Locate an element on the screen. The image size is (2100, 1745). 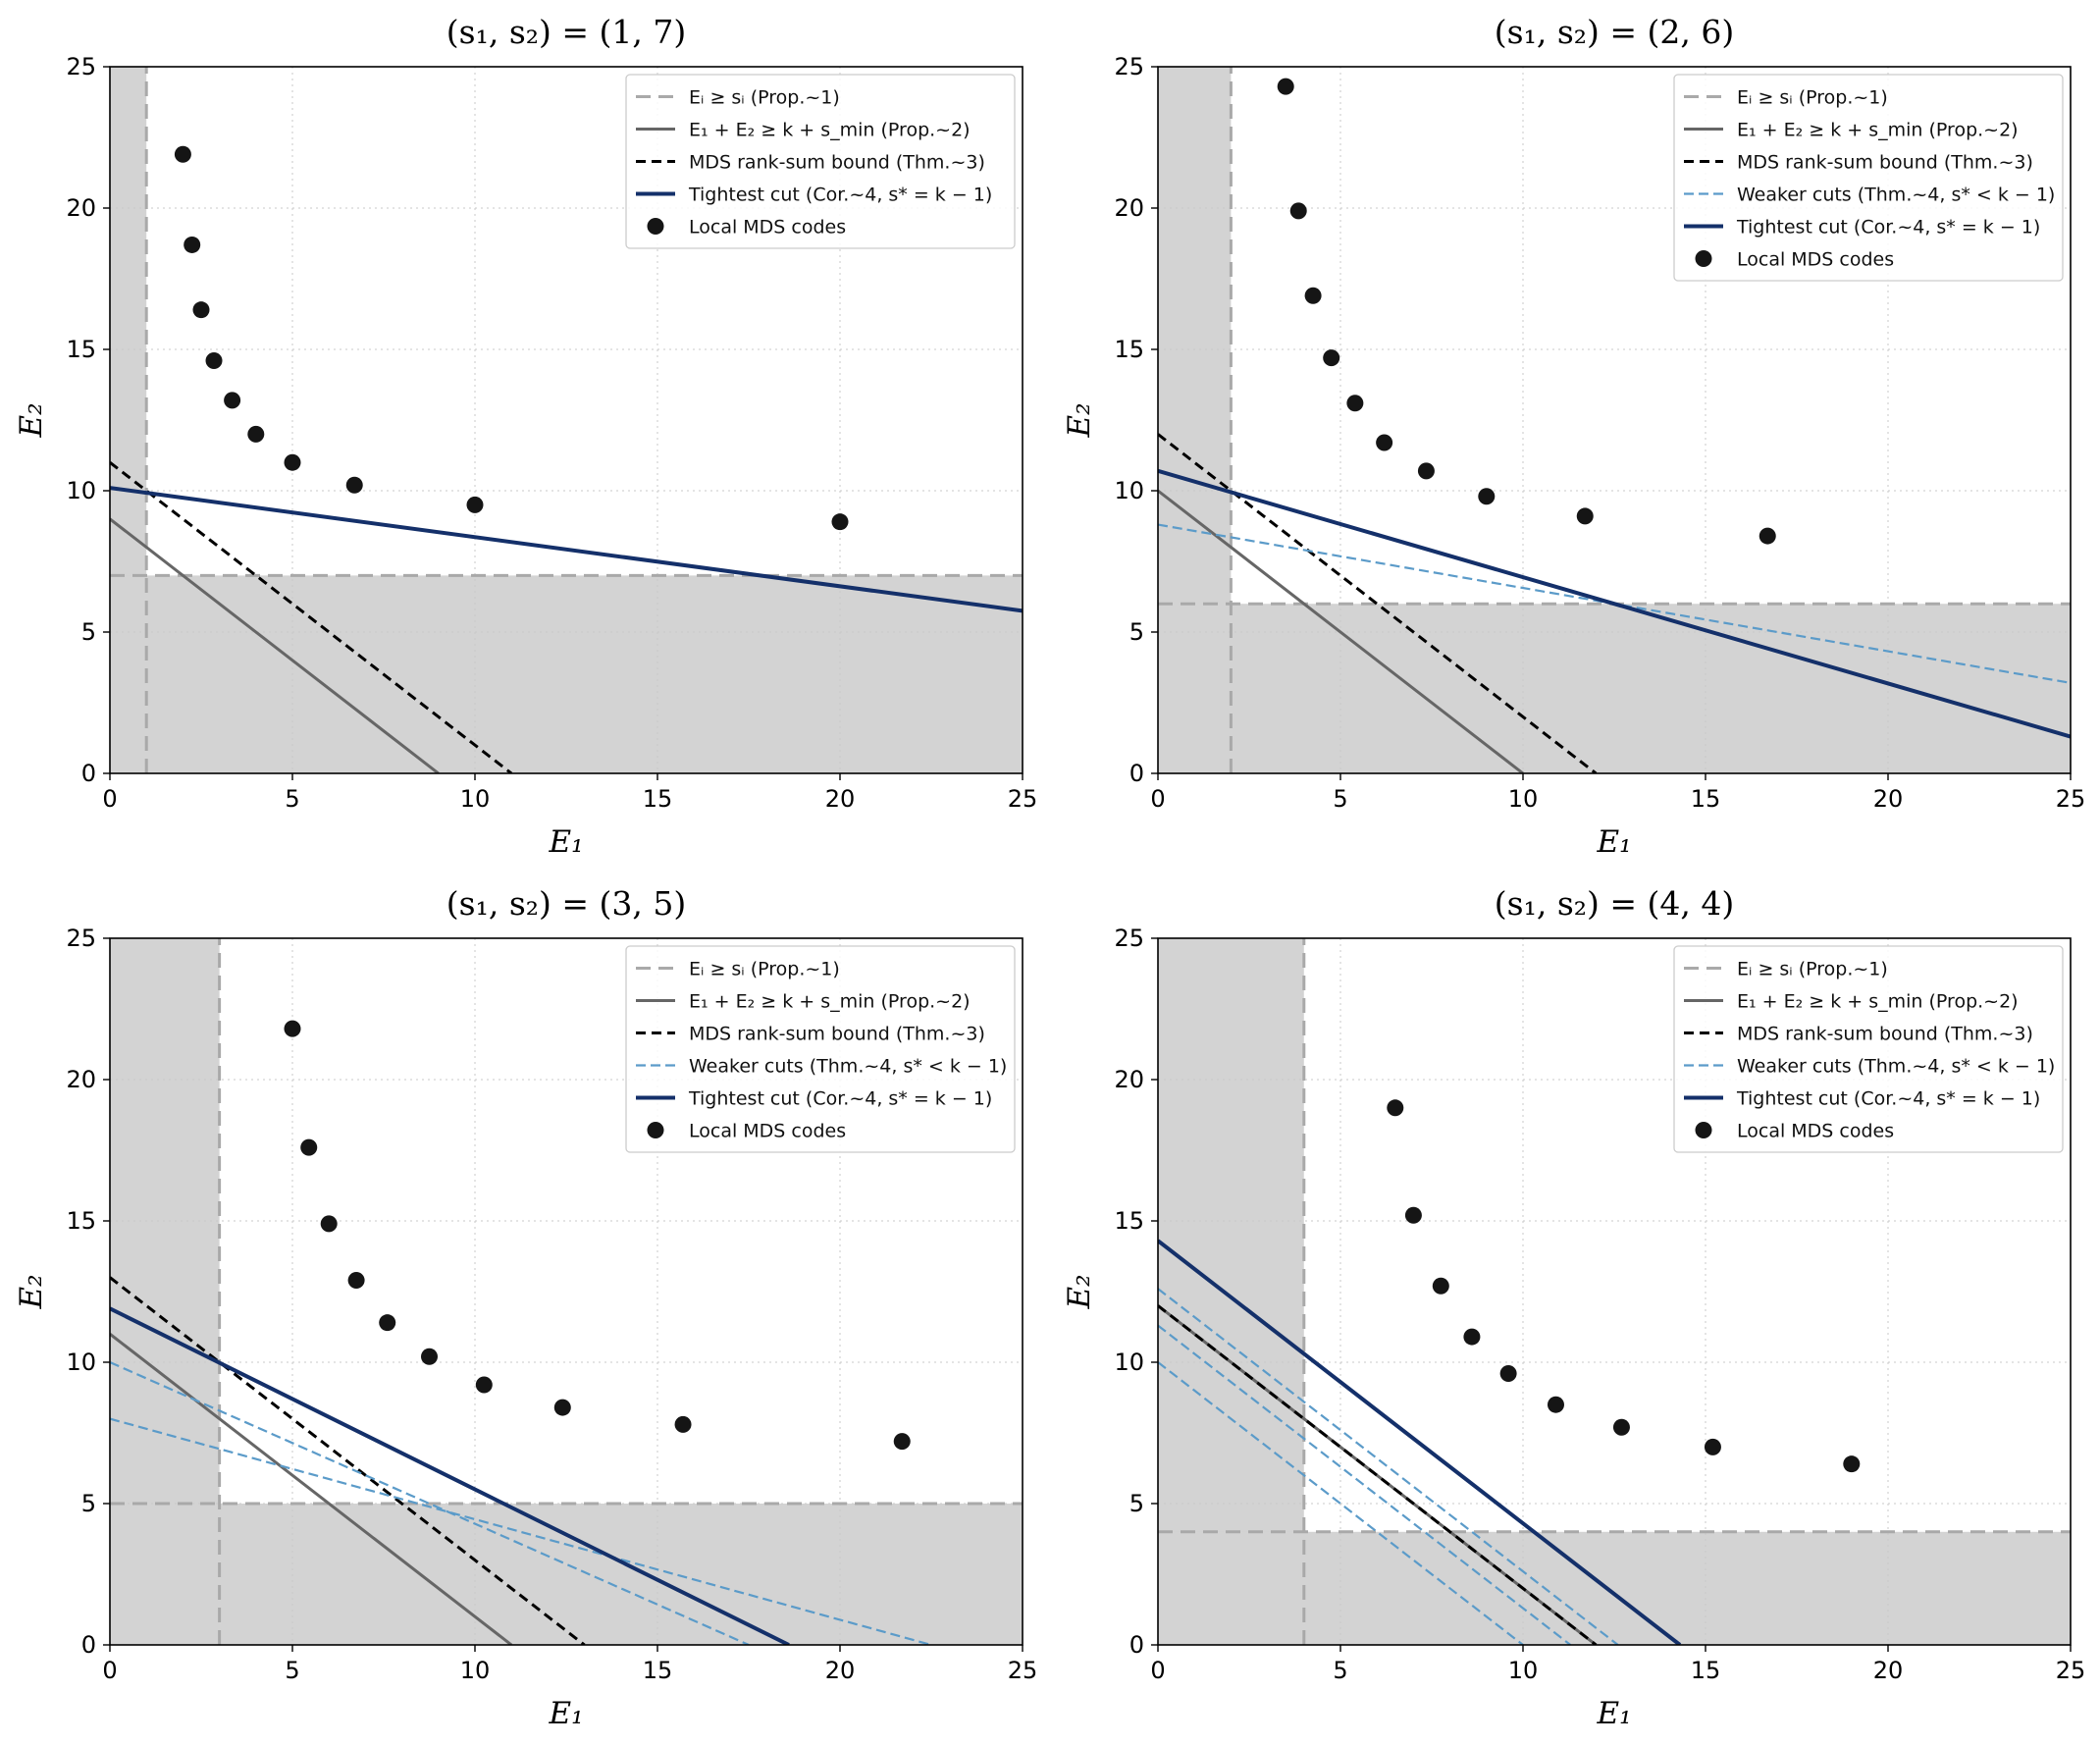
legend-label: Weaker cuts (Thm.~4, s* < k − 1) is located at coordinates (848, 1067).